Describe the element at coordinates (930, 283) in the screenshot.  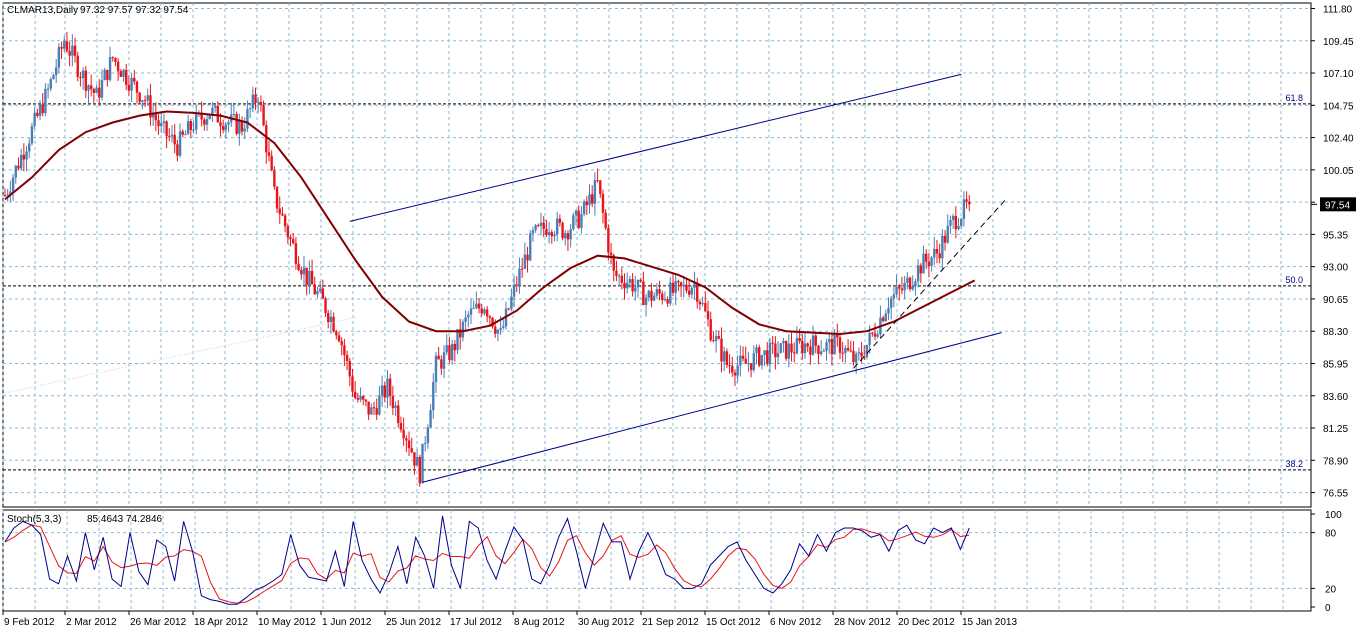
I see `support-trendline` at that location.